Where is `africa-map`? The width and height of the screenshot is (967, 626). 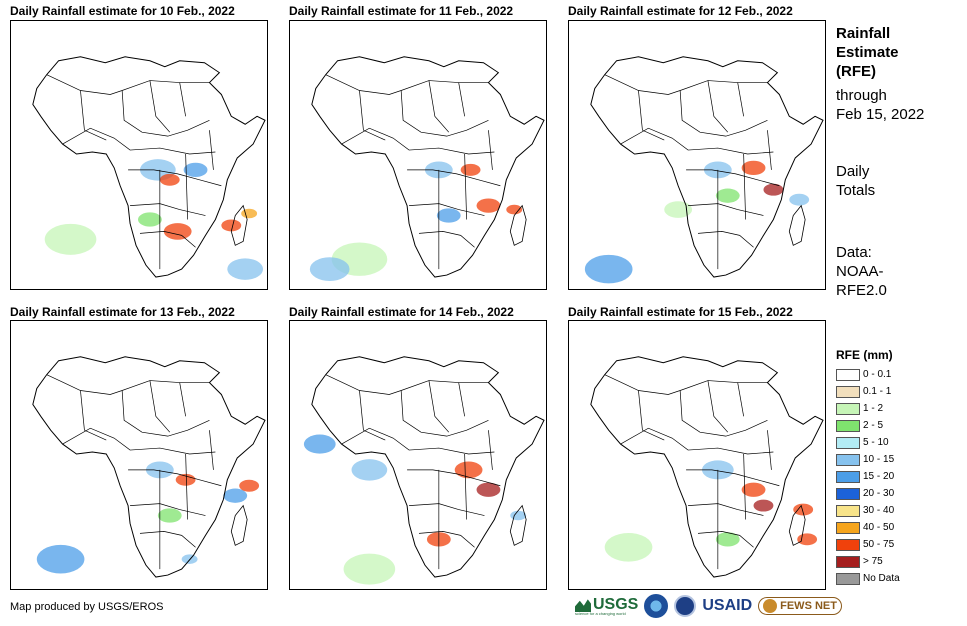 africa-map is located at coordinates (704, 170).